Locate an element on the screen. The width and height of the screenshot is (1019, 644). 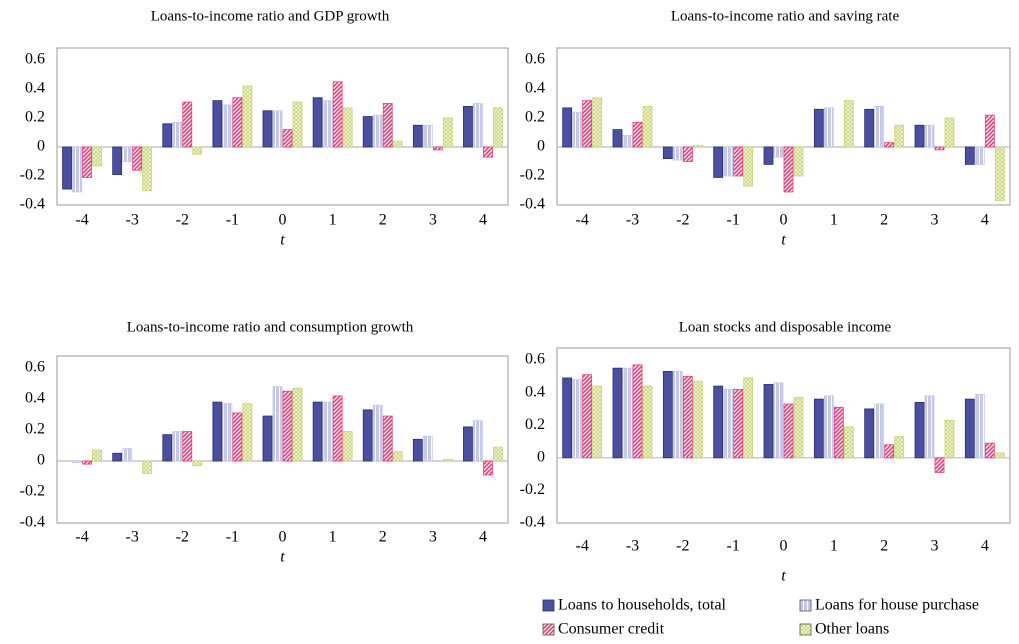
chart-title: Loans-to-income ratio and saving rate is located at coordinates (785, 16).